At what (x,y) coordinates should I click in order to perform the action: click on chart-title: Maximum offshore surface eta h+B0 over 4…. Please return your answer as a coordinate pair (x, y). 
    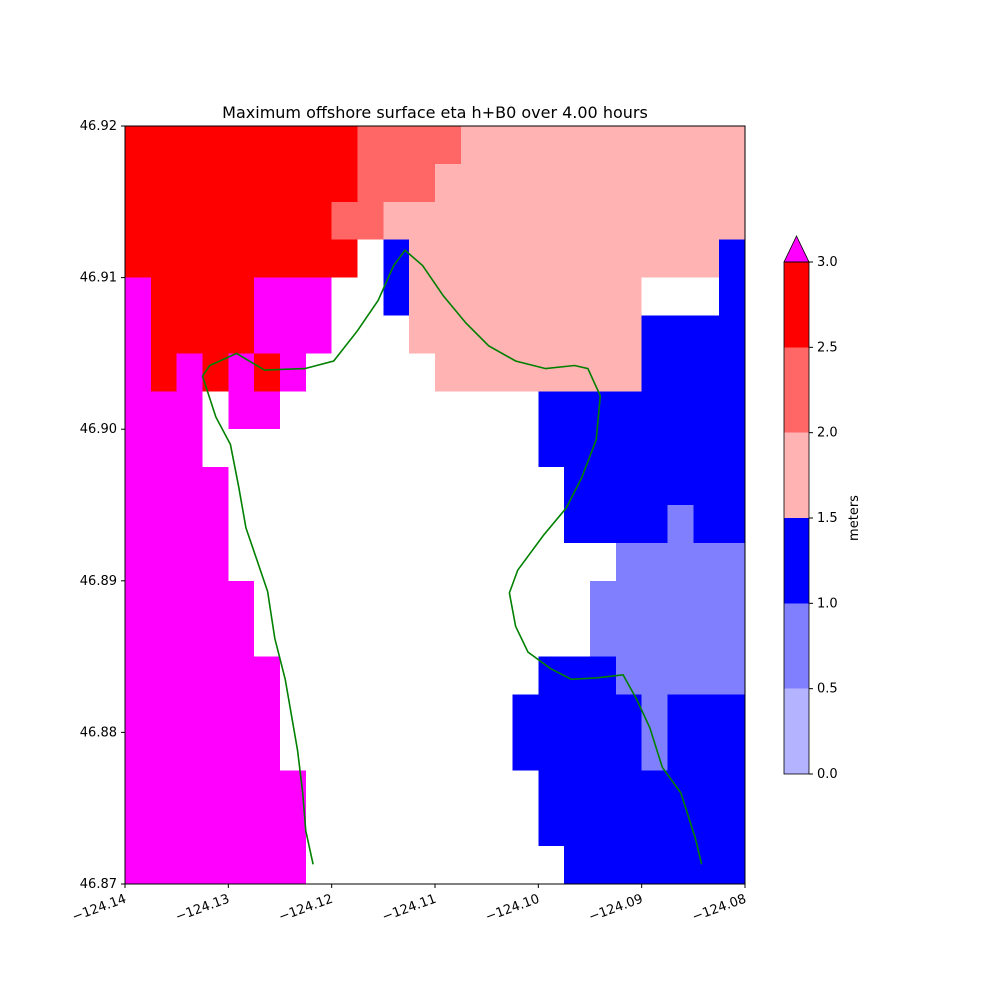
    Looking at the image, I should click on (435, 112).